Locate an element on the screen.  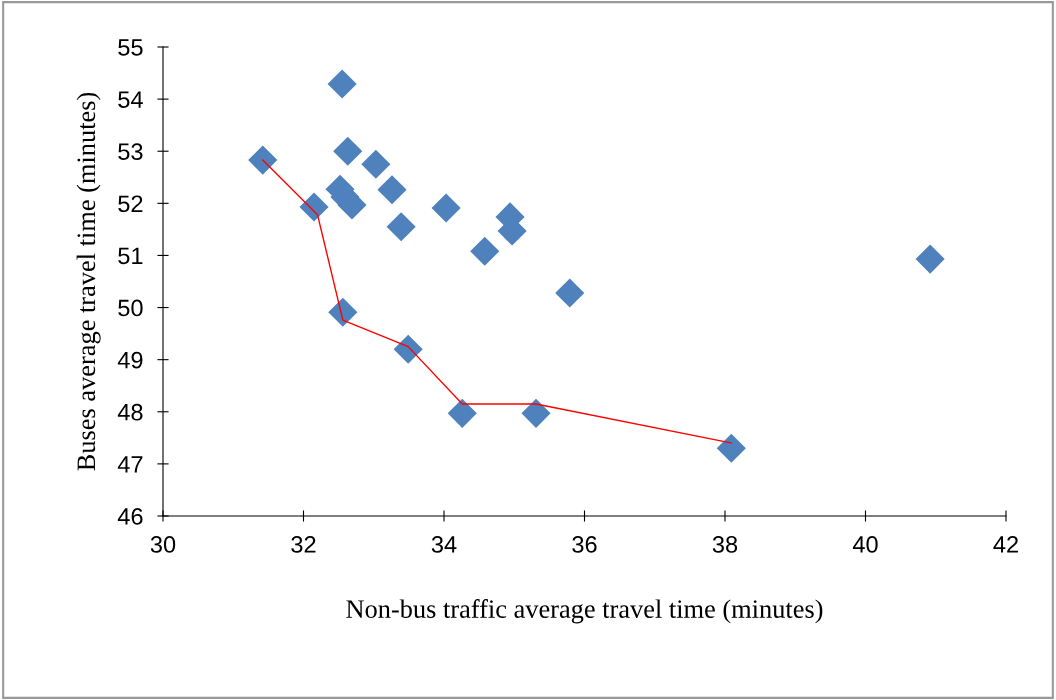
x-tick-label: 38 is located at coordinates (725, 544).